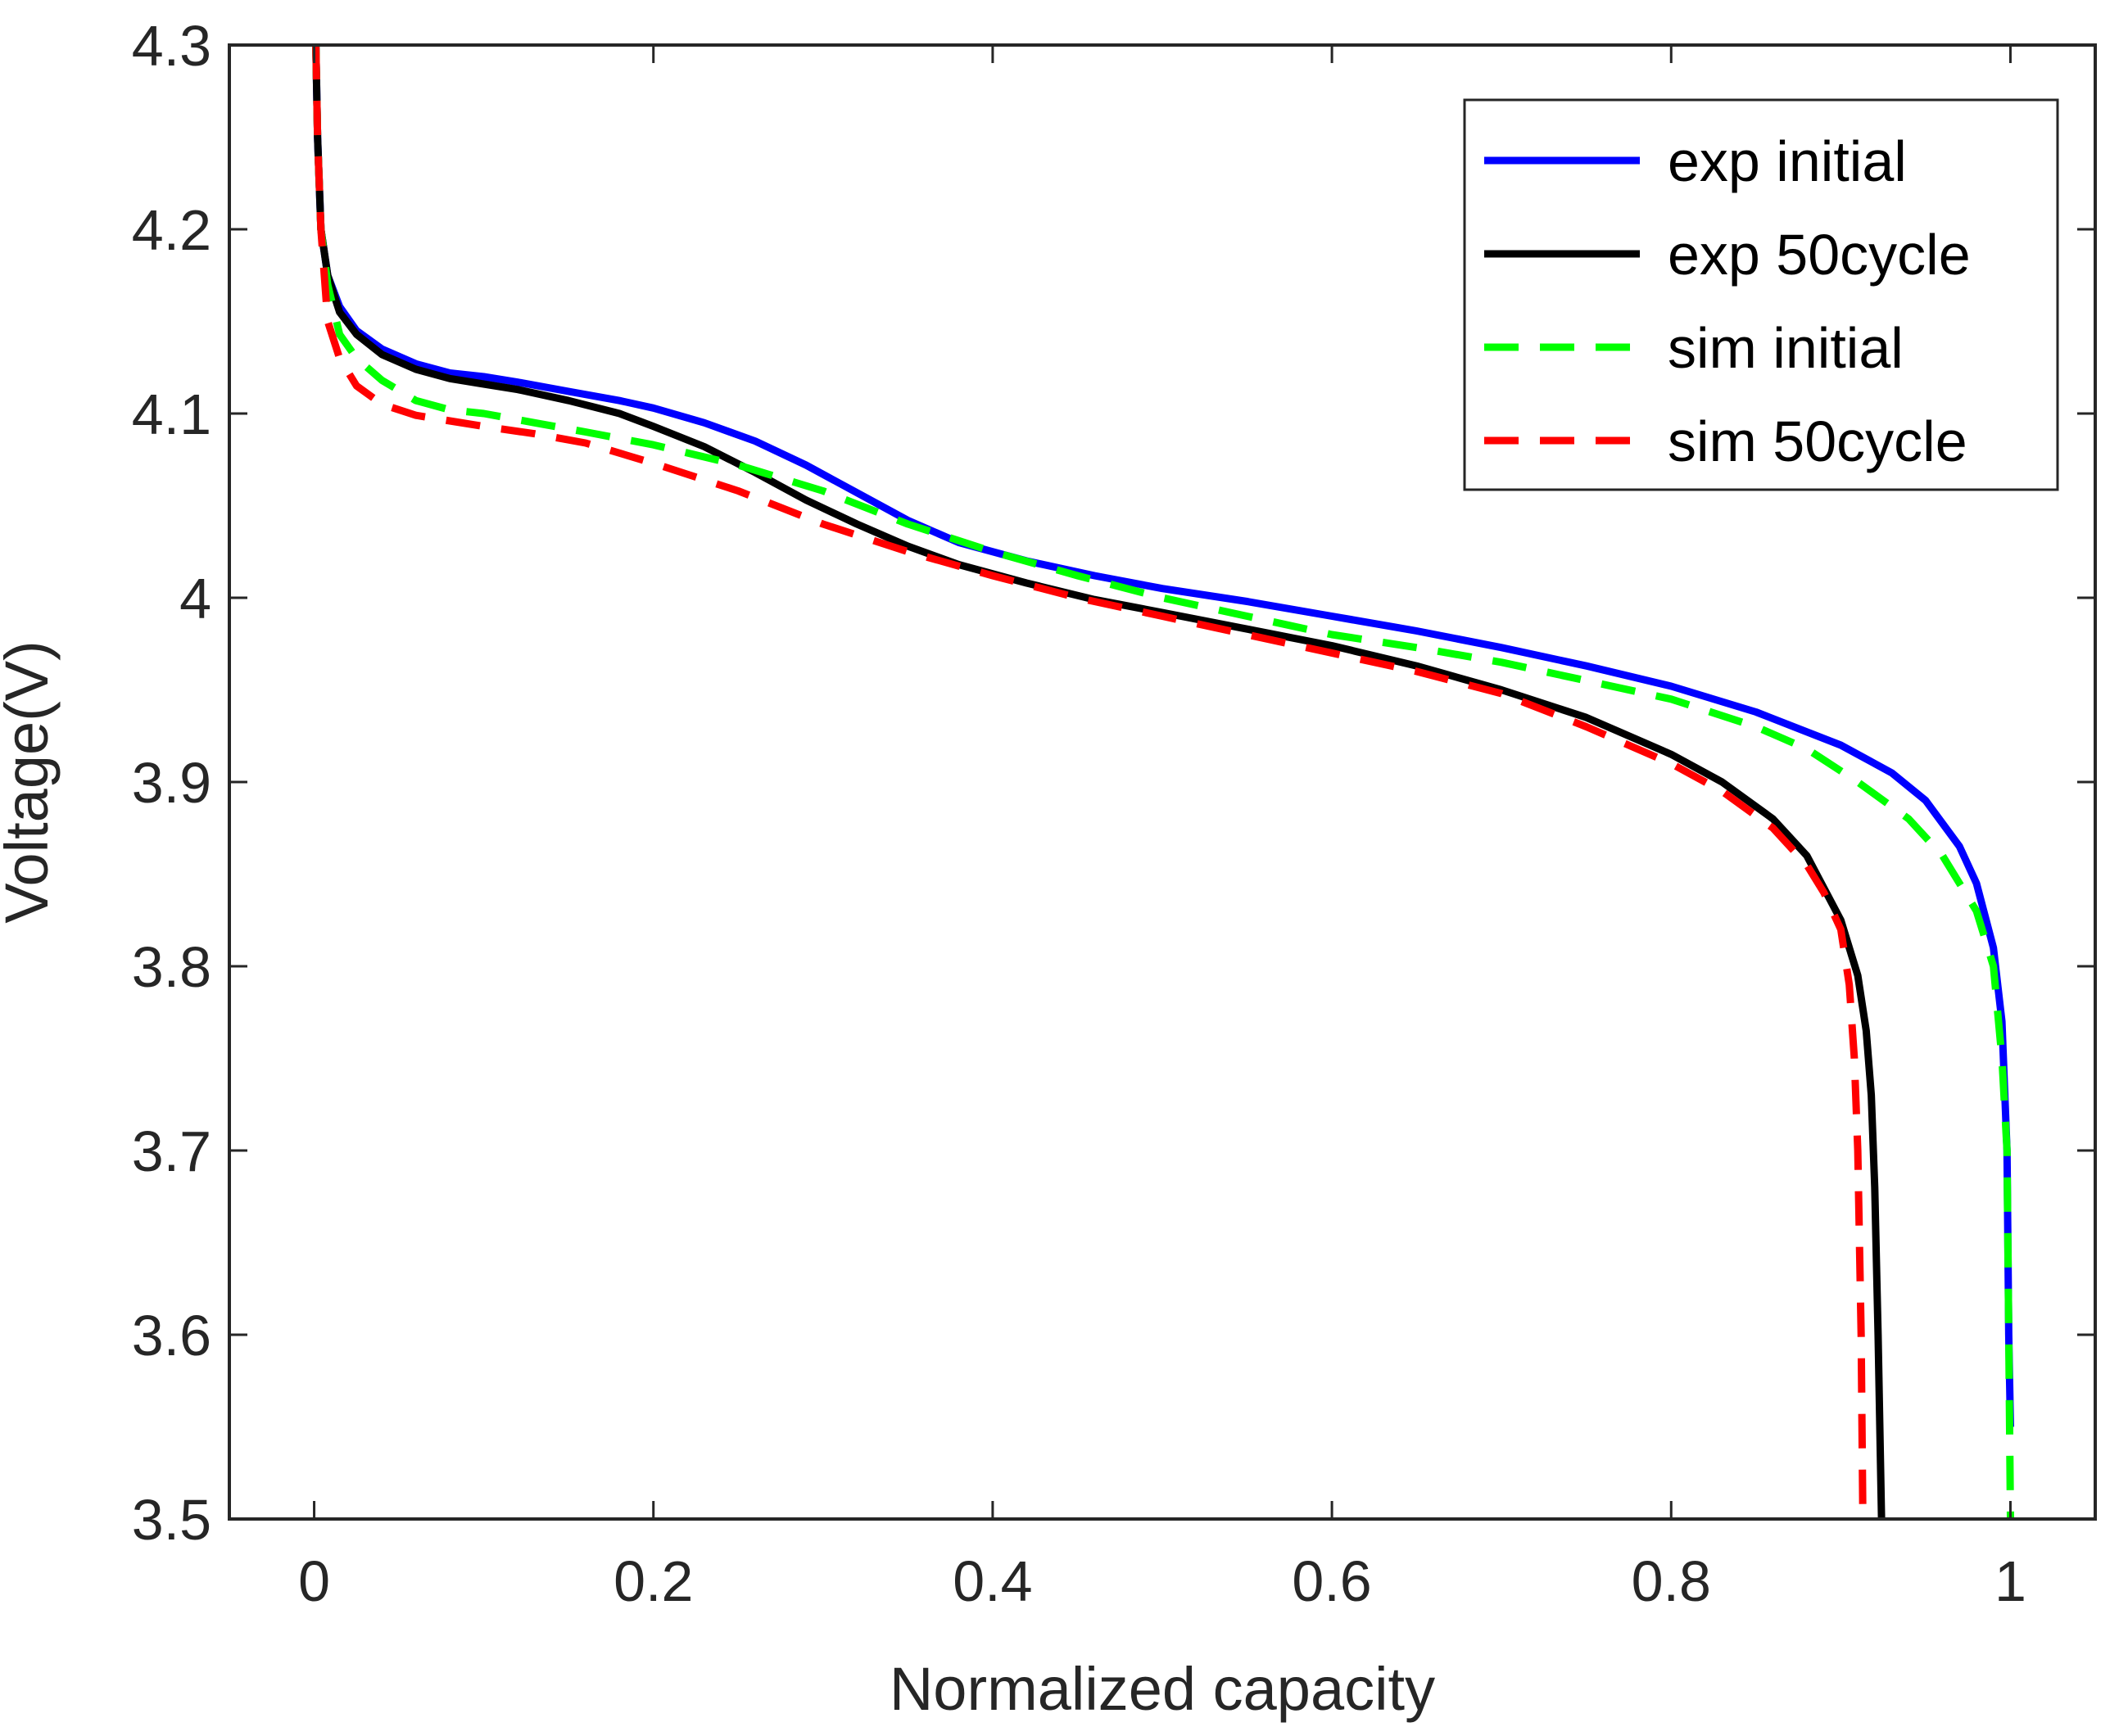 The image size is (2128, 1736). I want to click on y-axis-title: Voltage(V), so click(30, 782).